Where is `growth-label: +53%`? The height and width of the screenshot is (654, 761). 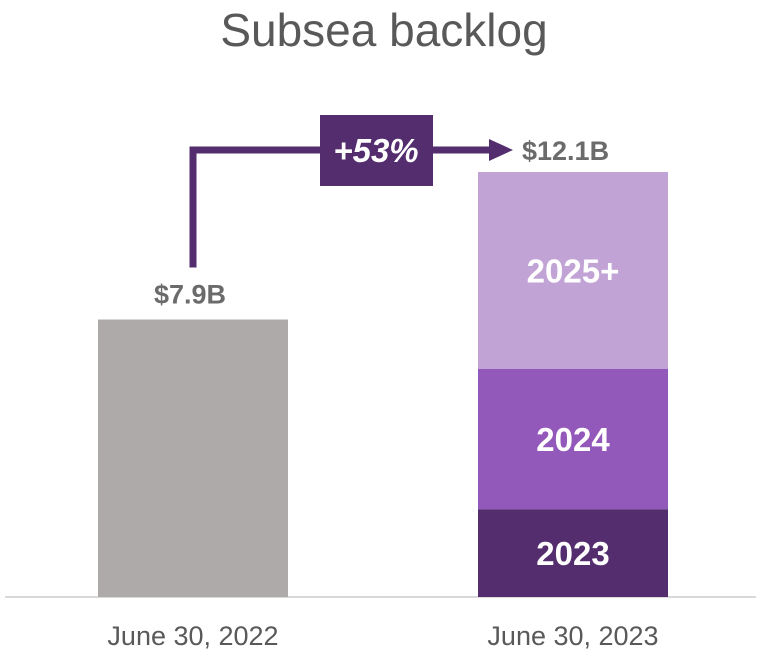 growth-label: +53% is located at coordinates (375, 150).